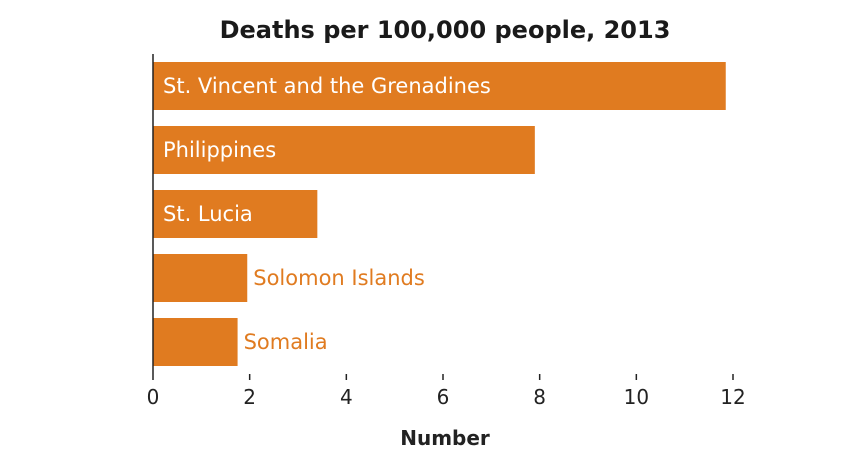  I want to click on x-tick-label-0: 0, so click(153, 397).